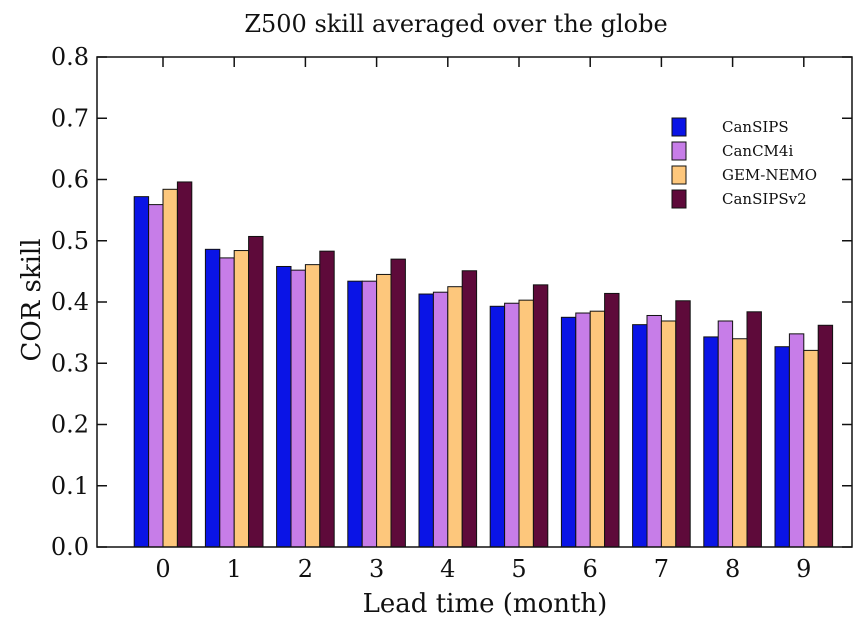 This screenshot has width=859, height=623. What do you see at coordinates (757, 151) in the screenshot?
I see `legend-label: CanCM4i` at bounding box center [757, 151].